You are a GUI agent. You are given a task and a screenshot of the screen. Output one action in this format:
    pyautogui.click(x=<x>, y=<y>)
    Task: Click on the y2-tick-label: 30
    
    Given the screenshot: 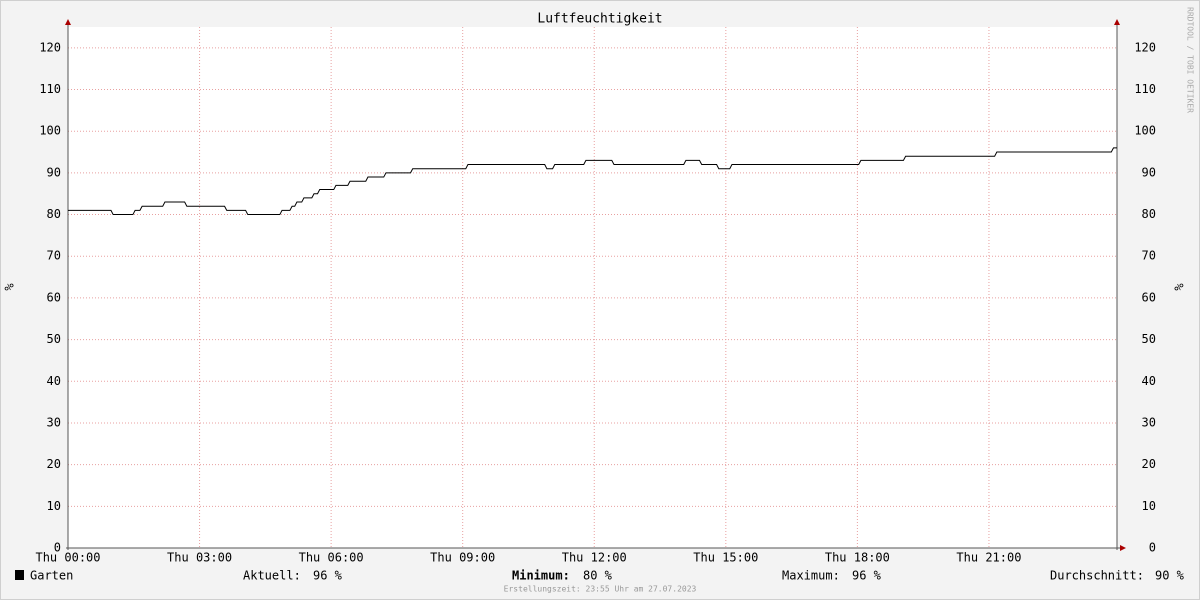 What is the action you would take?
    pyautogui.click(x=1149, y=422)
    